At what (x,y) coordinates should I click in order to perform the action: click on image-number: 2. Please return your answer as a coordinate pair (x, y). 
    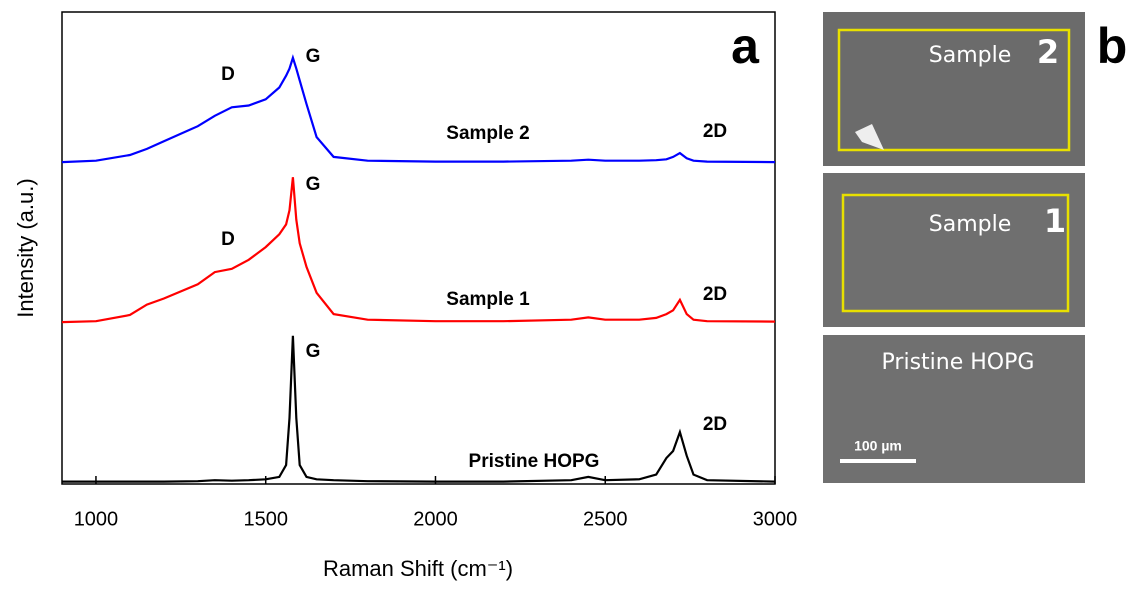
    Looking at the image, I should click on (1048, 52).